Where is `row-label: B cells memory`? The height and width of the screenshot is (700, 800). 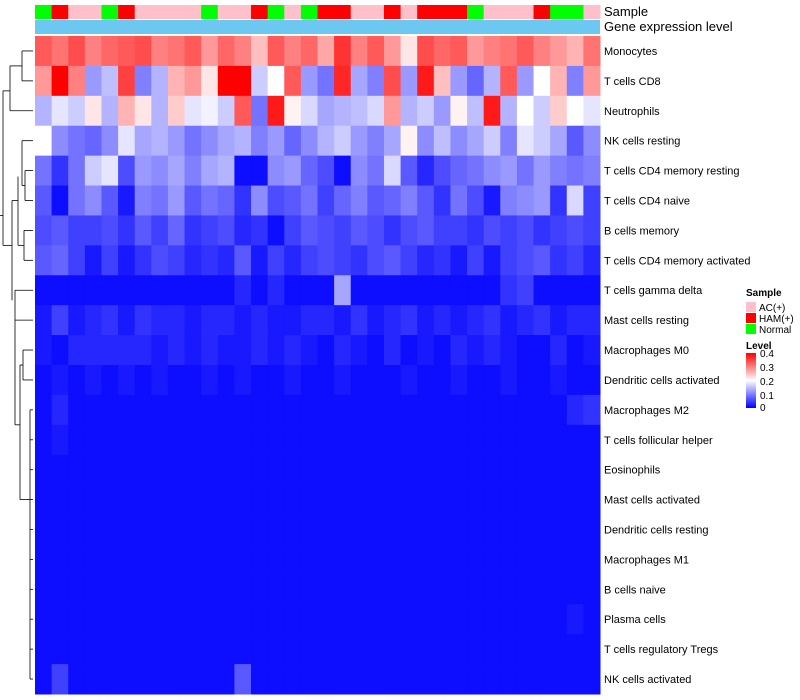
row-label: B cells memory is located at coordinates (642, 231).